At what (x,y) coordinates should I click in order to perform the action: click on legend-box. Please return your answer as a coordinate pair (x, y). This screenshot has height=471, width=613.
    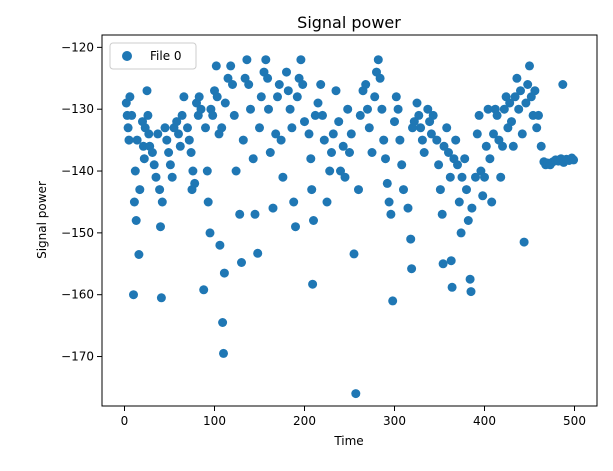
    Looking at the image, I should click on (153, 56).